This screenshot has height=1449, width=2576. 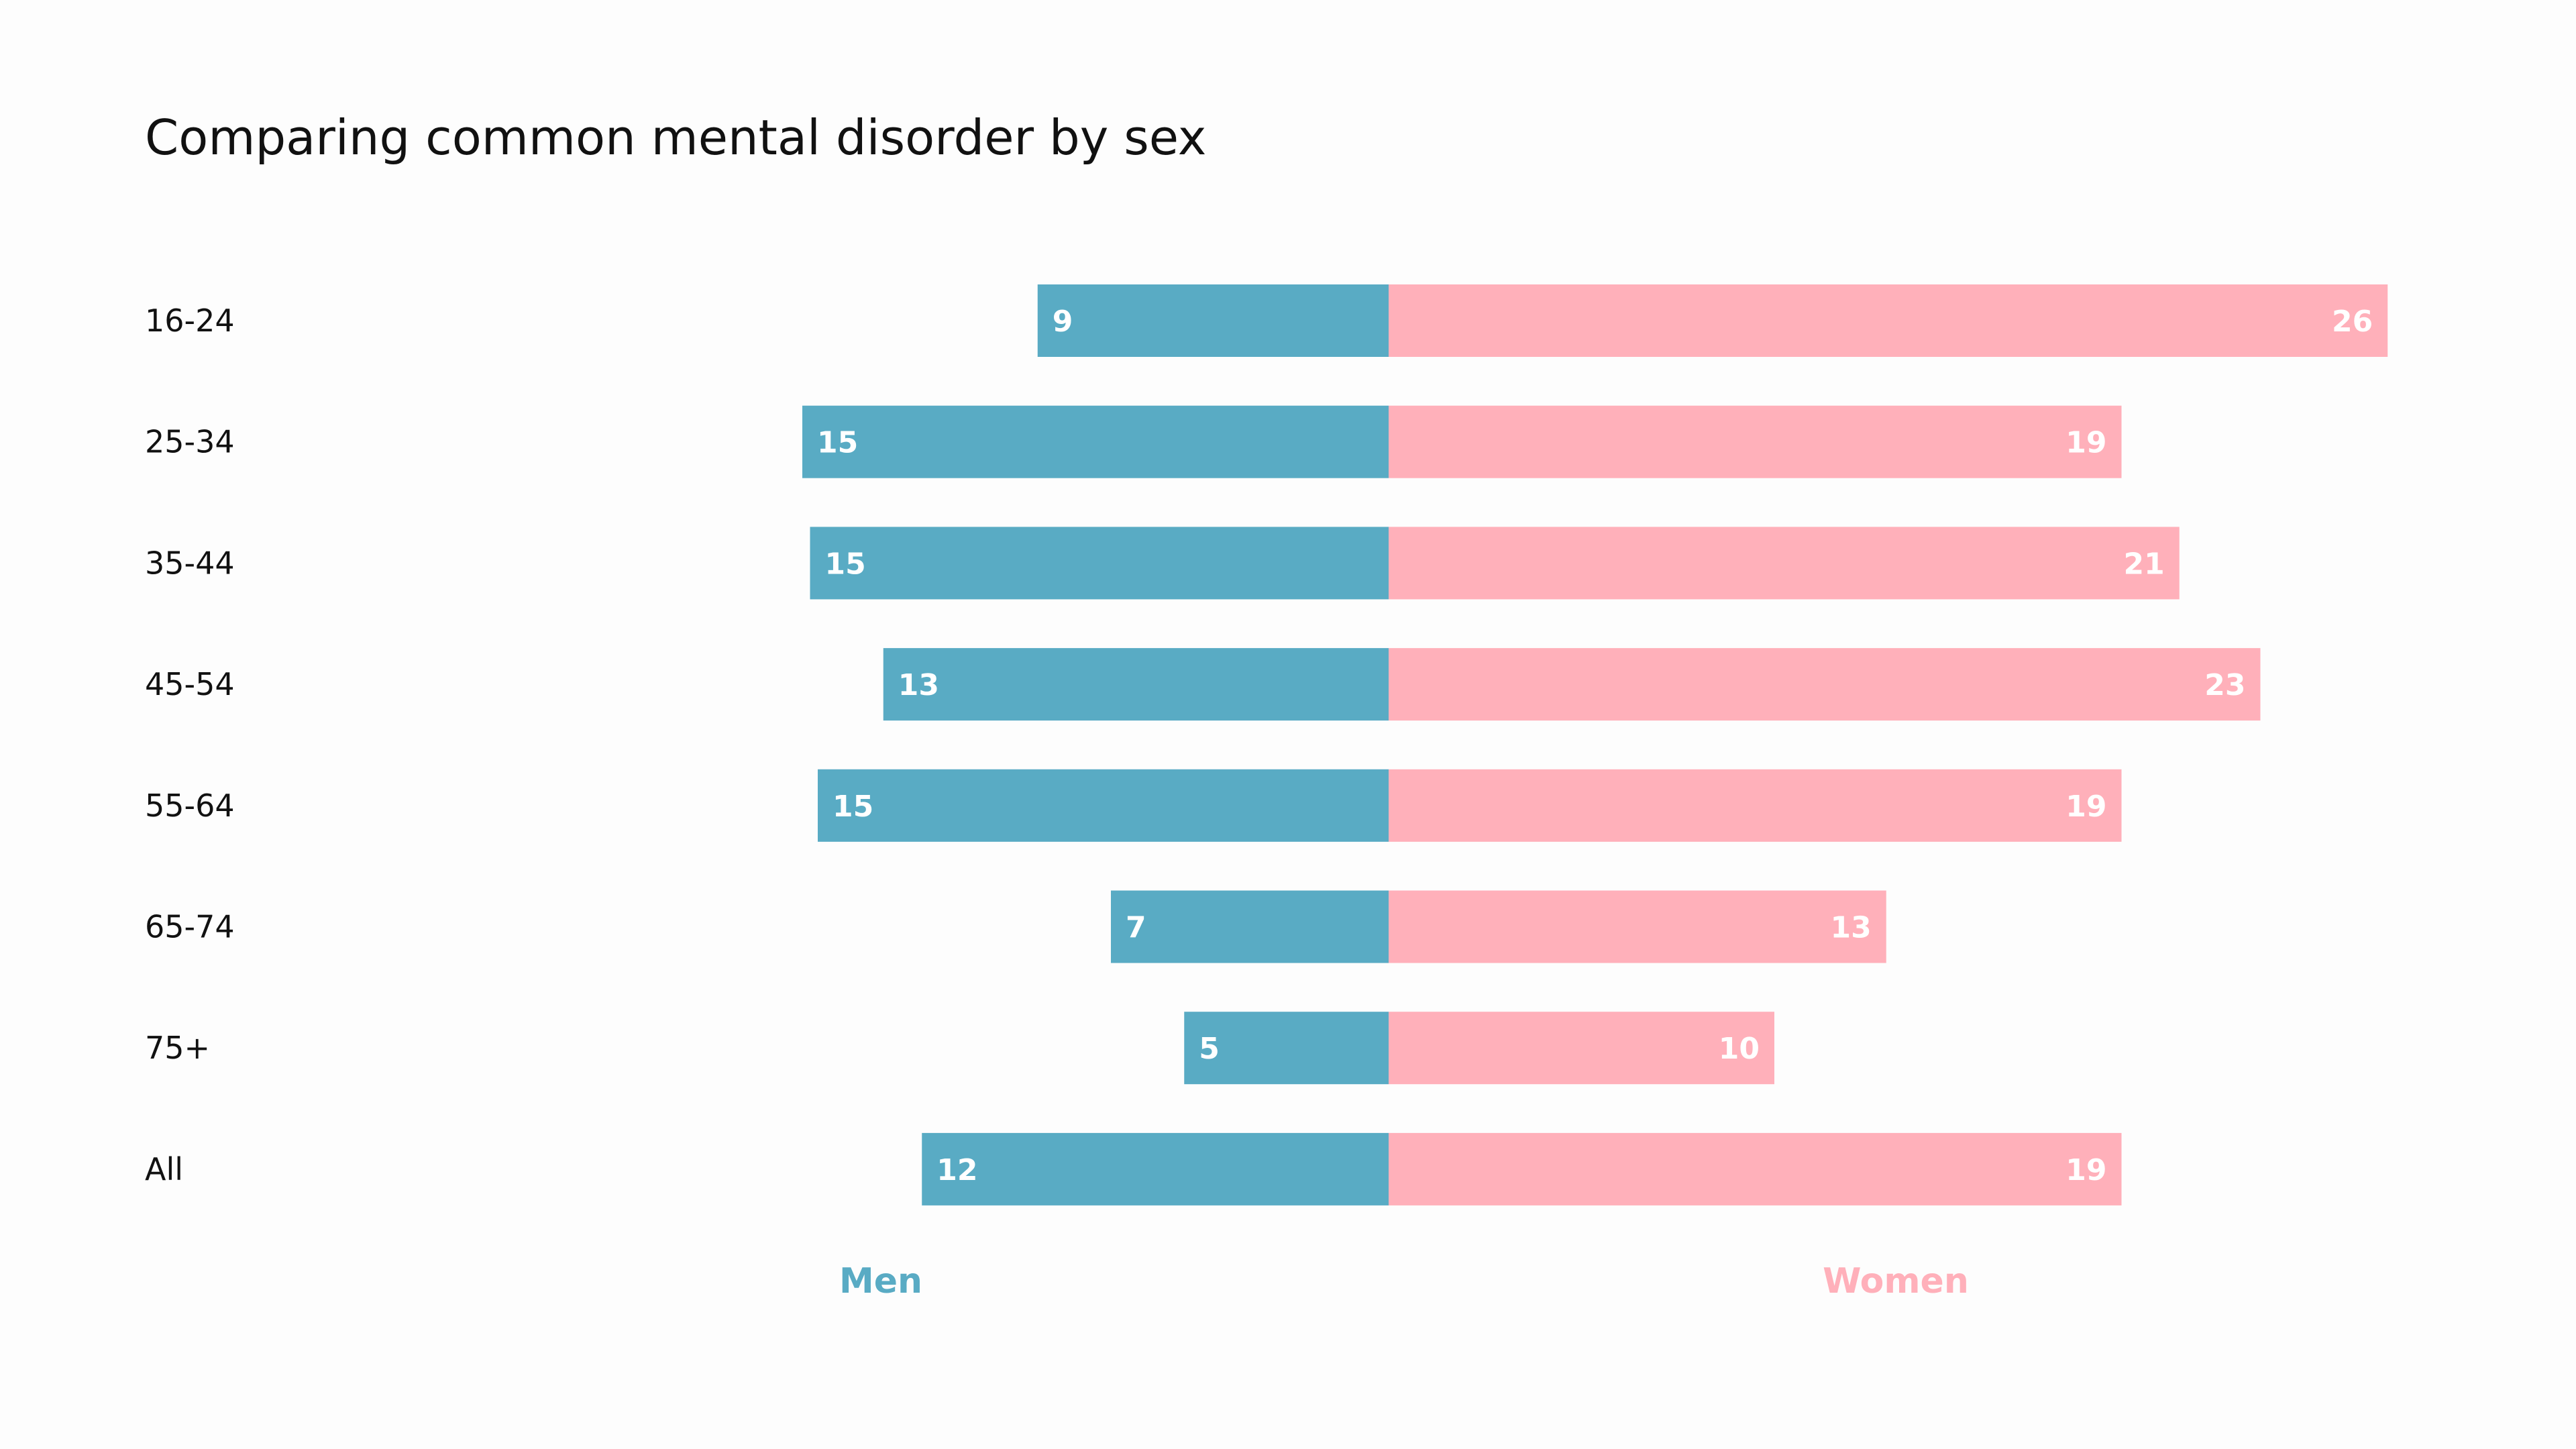 What do you see at coordinates (190, 321) in the screenshot?
I see `category-label: 16-24` at bounding box center [190, 321].